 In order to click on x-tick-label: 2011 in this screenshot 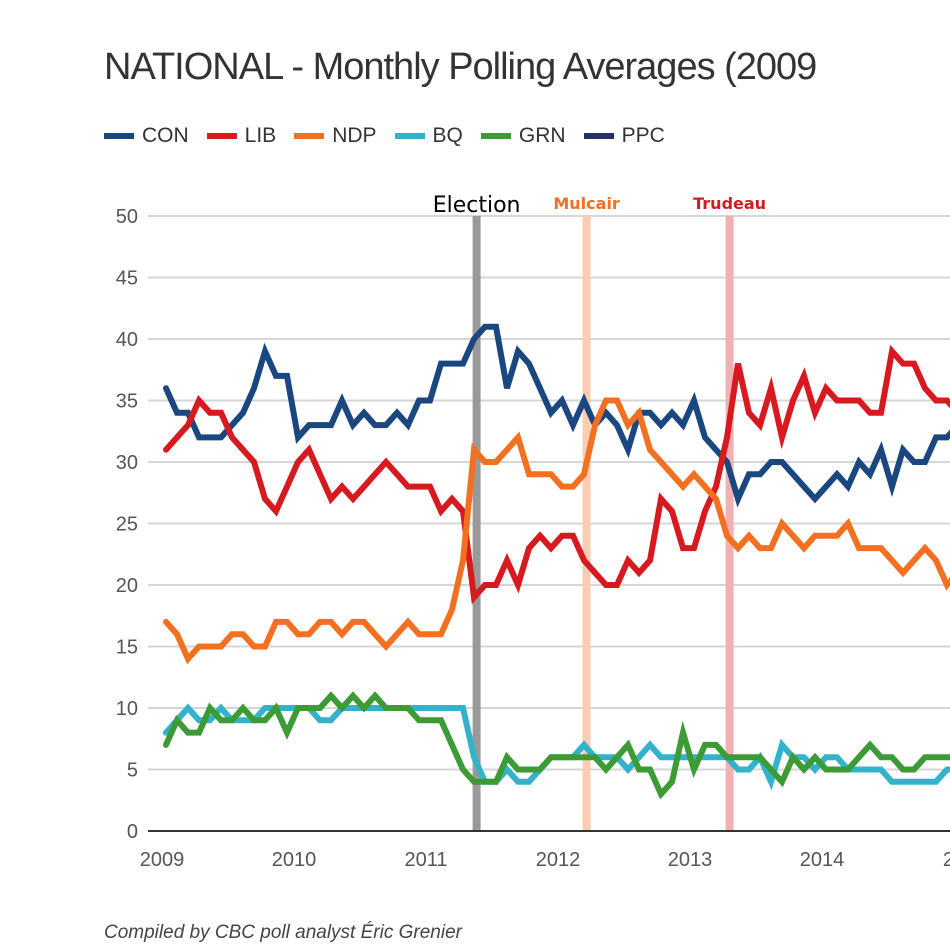, I will do `click(425, 860)`.